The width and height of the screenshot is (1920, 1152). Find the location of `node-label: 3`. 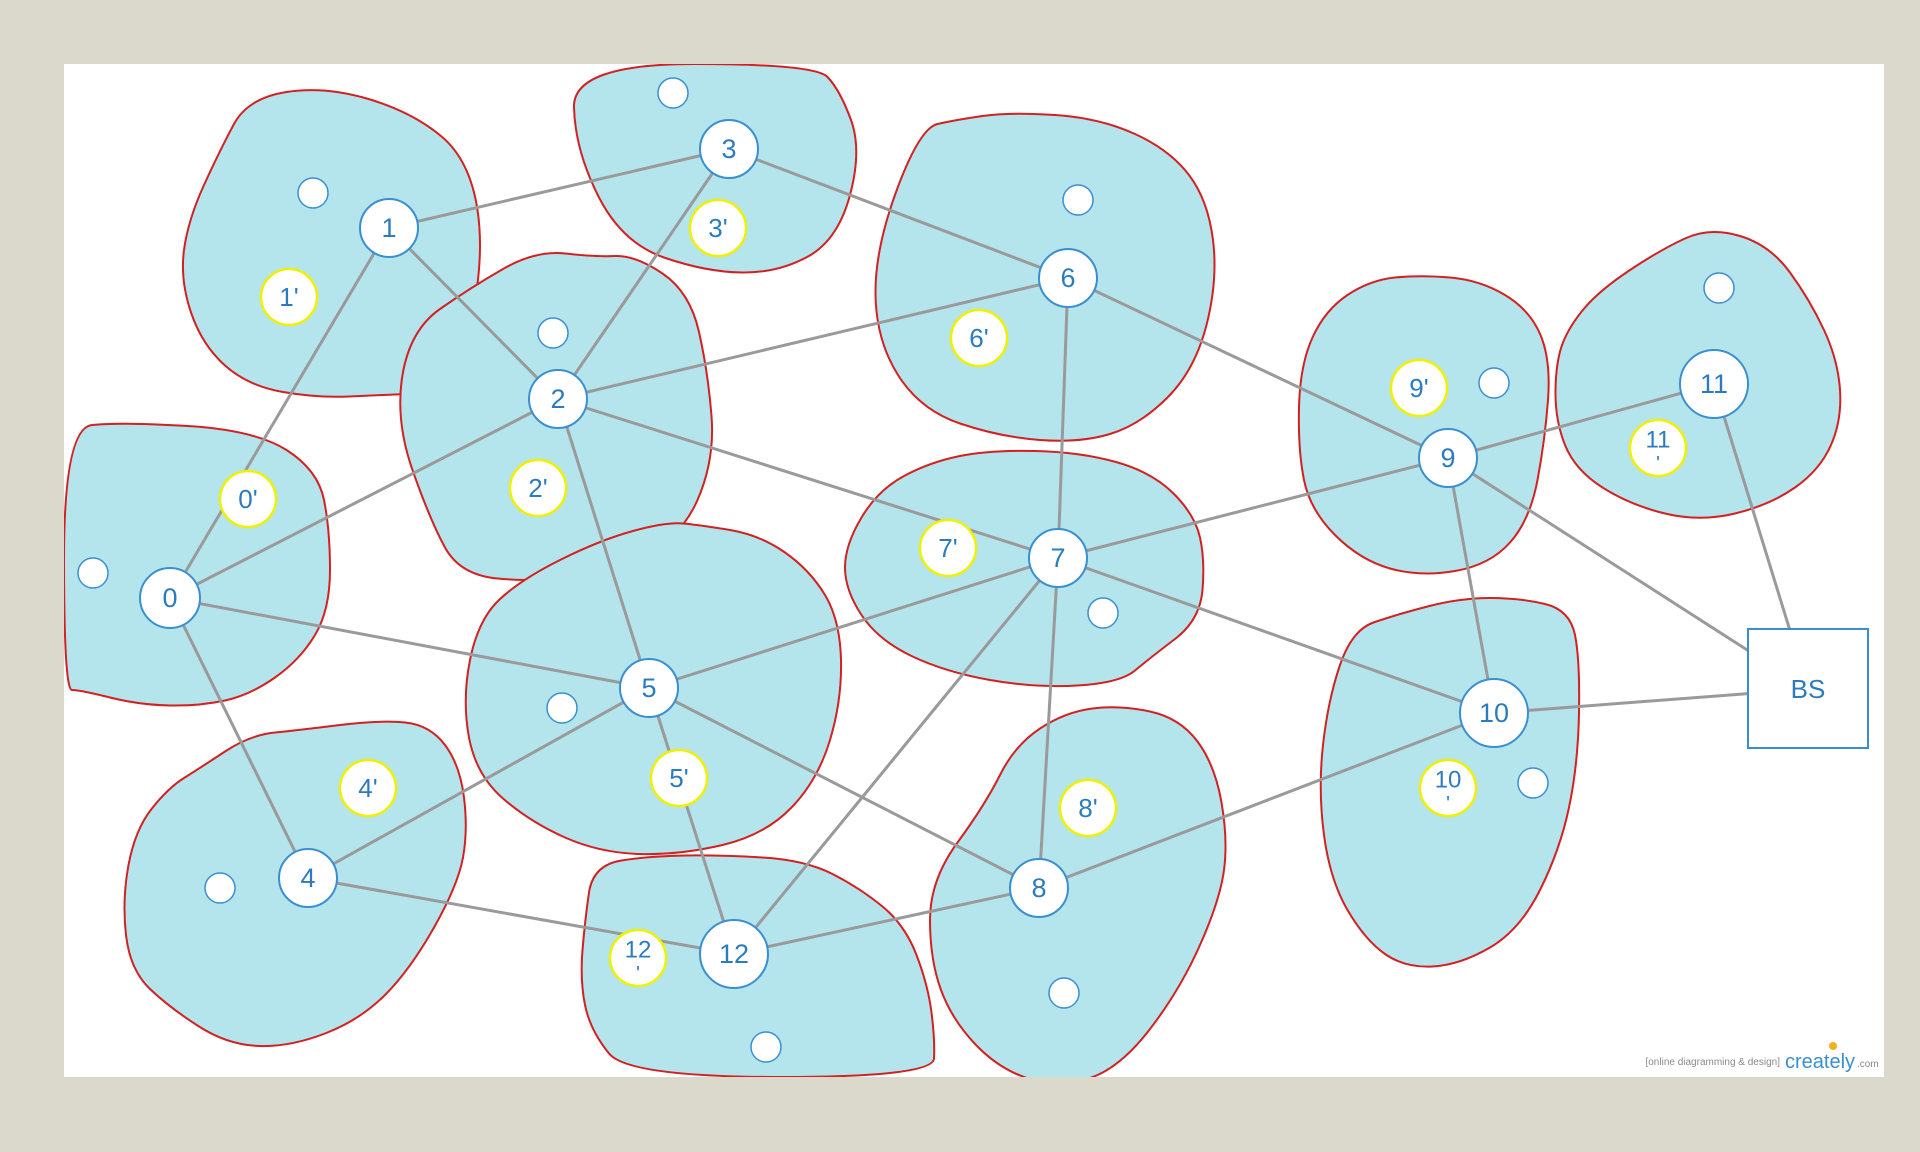

node-label: 3 is located at coordinates (728, 149).